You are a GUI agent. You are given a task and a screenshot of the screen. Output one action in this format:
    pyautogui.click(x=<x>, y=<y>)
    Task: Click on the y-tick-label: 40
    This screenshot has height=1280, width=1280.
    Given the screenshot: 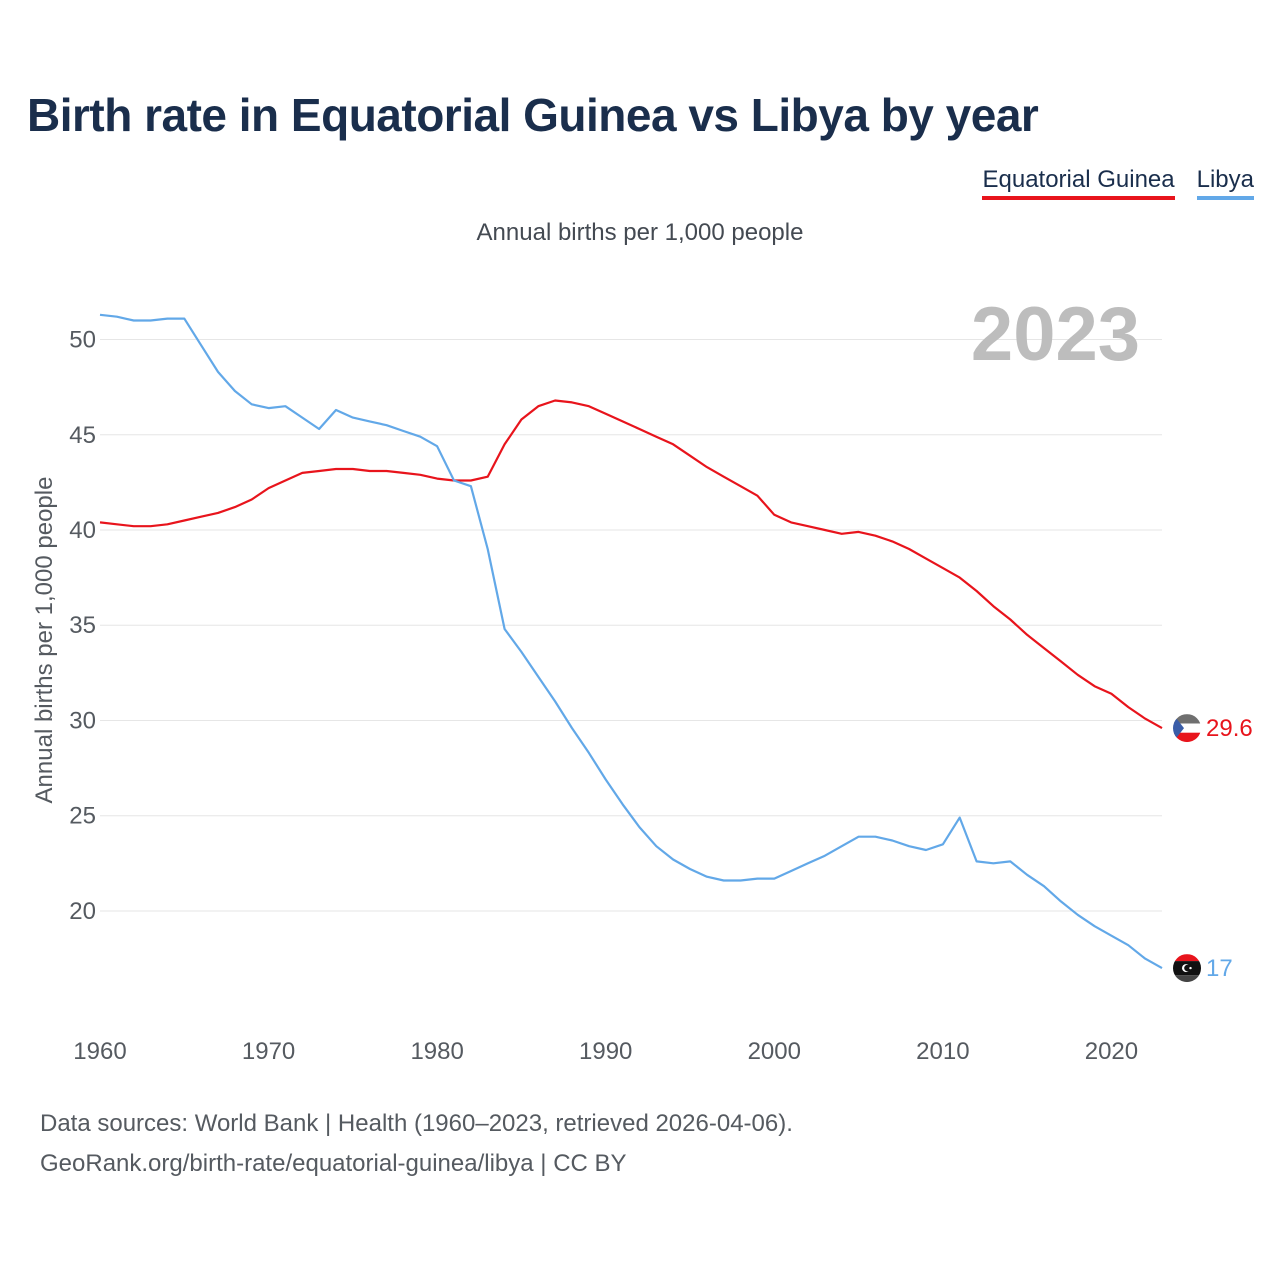 What is the action you would take?
    pyautogui.click(x=82, y=530)
    